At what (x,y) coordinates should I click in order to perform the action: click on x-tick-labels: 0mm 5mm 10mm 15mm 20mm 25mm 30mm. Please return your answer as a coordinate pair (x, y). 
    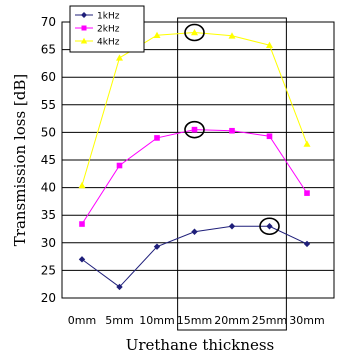
    Looking at the image, I should click on (196, 320).